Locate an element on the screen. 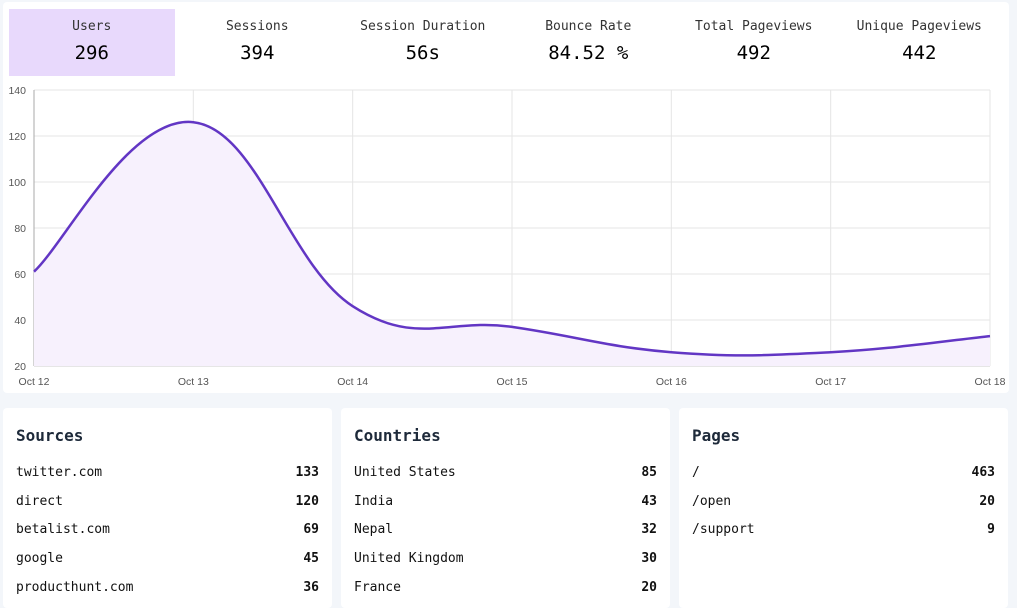 This screenshot has width=1017, height=608. item-name: United Kingdom is located at coordinates (409, 559).